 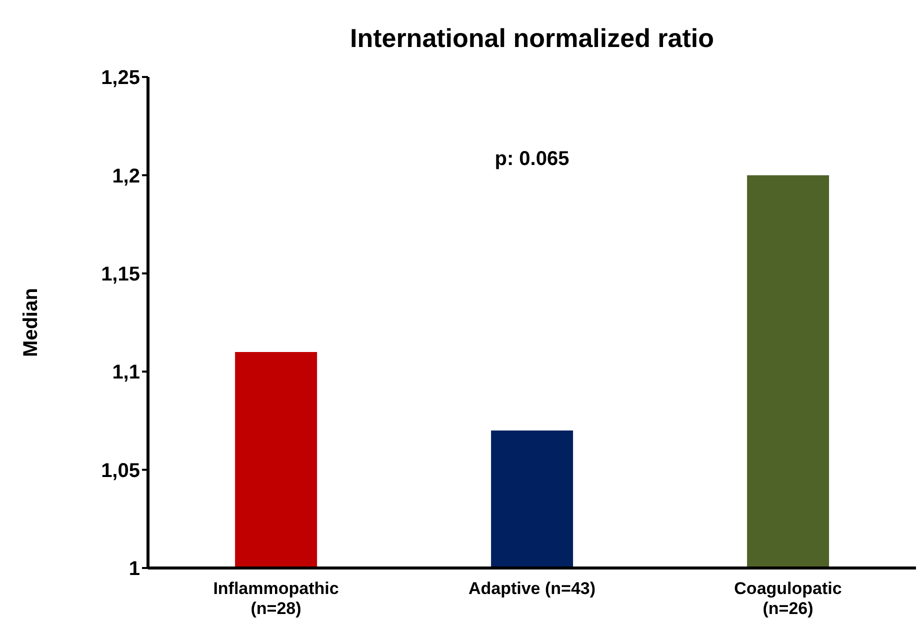 I want to click on y-tick-label: 1,15, so click(x=120, y=275).